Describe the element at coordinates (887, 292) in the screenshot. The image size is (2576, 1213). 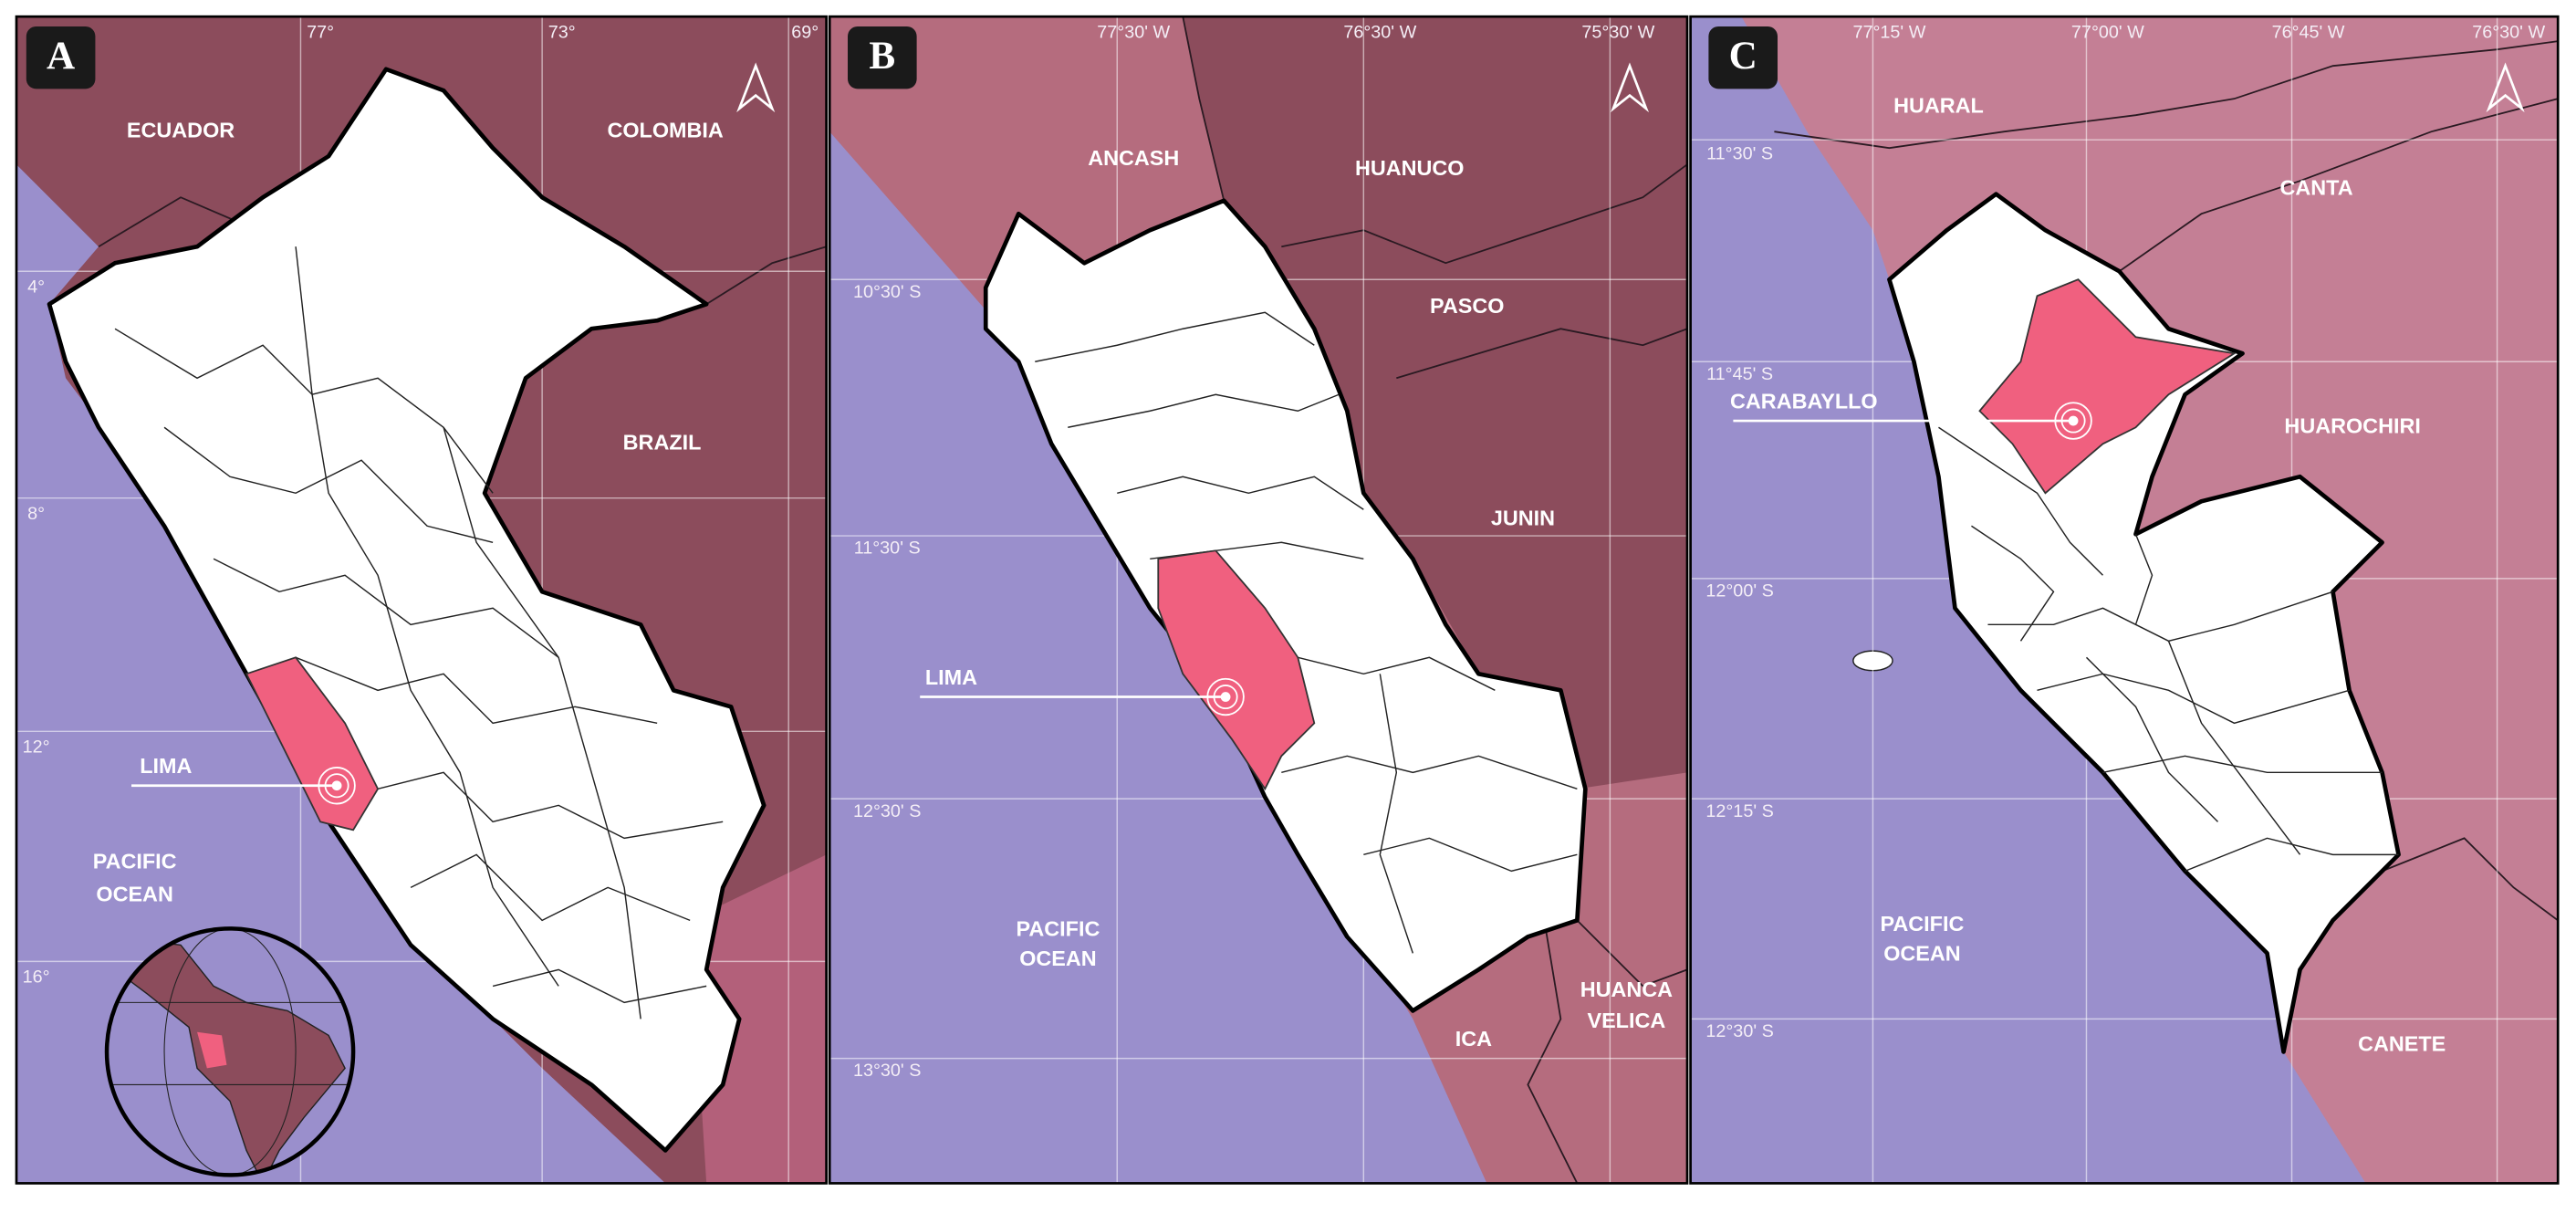
I see `latitude-label: 10°30' S` at that location.